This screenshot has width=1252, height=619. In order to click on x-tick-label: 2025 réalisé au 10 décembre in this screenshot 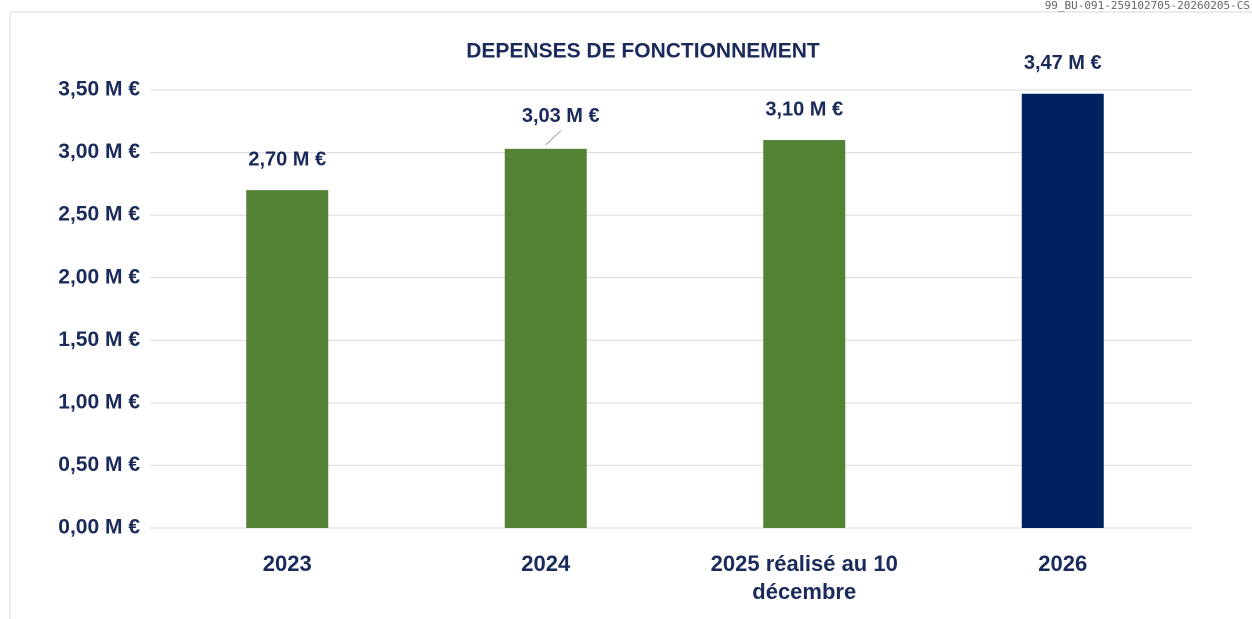, I will do `click(804, 577)`.